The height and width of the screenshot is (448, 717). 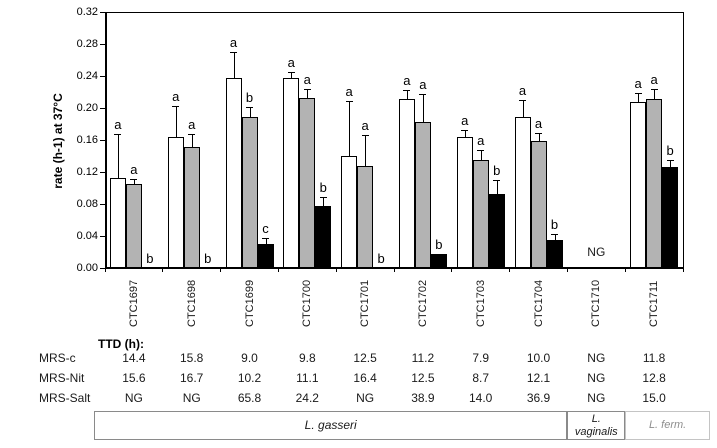 What do you see at coordinates (87, 140) in the screenshot?
I see `y-tick-label: 0.16` at bounding box center [87, 140].